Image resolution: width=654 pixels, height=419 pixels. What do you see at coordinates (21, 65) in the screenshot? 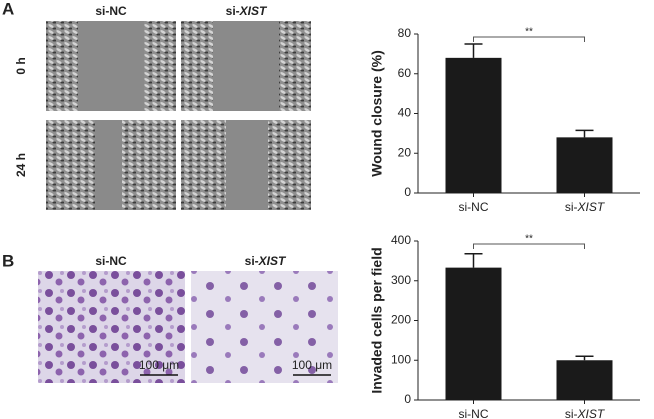
I see `row-label: 0 h` at bounding box center [21, 65].